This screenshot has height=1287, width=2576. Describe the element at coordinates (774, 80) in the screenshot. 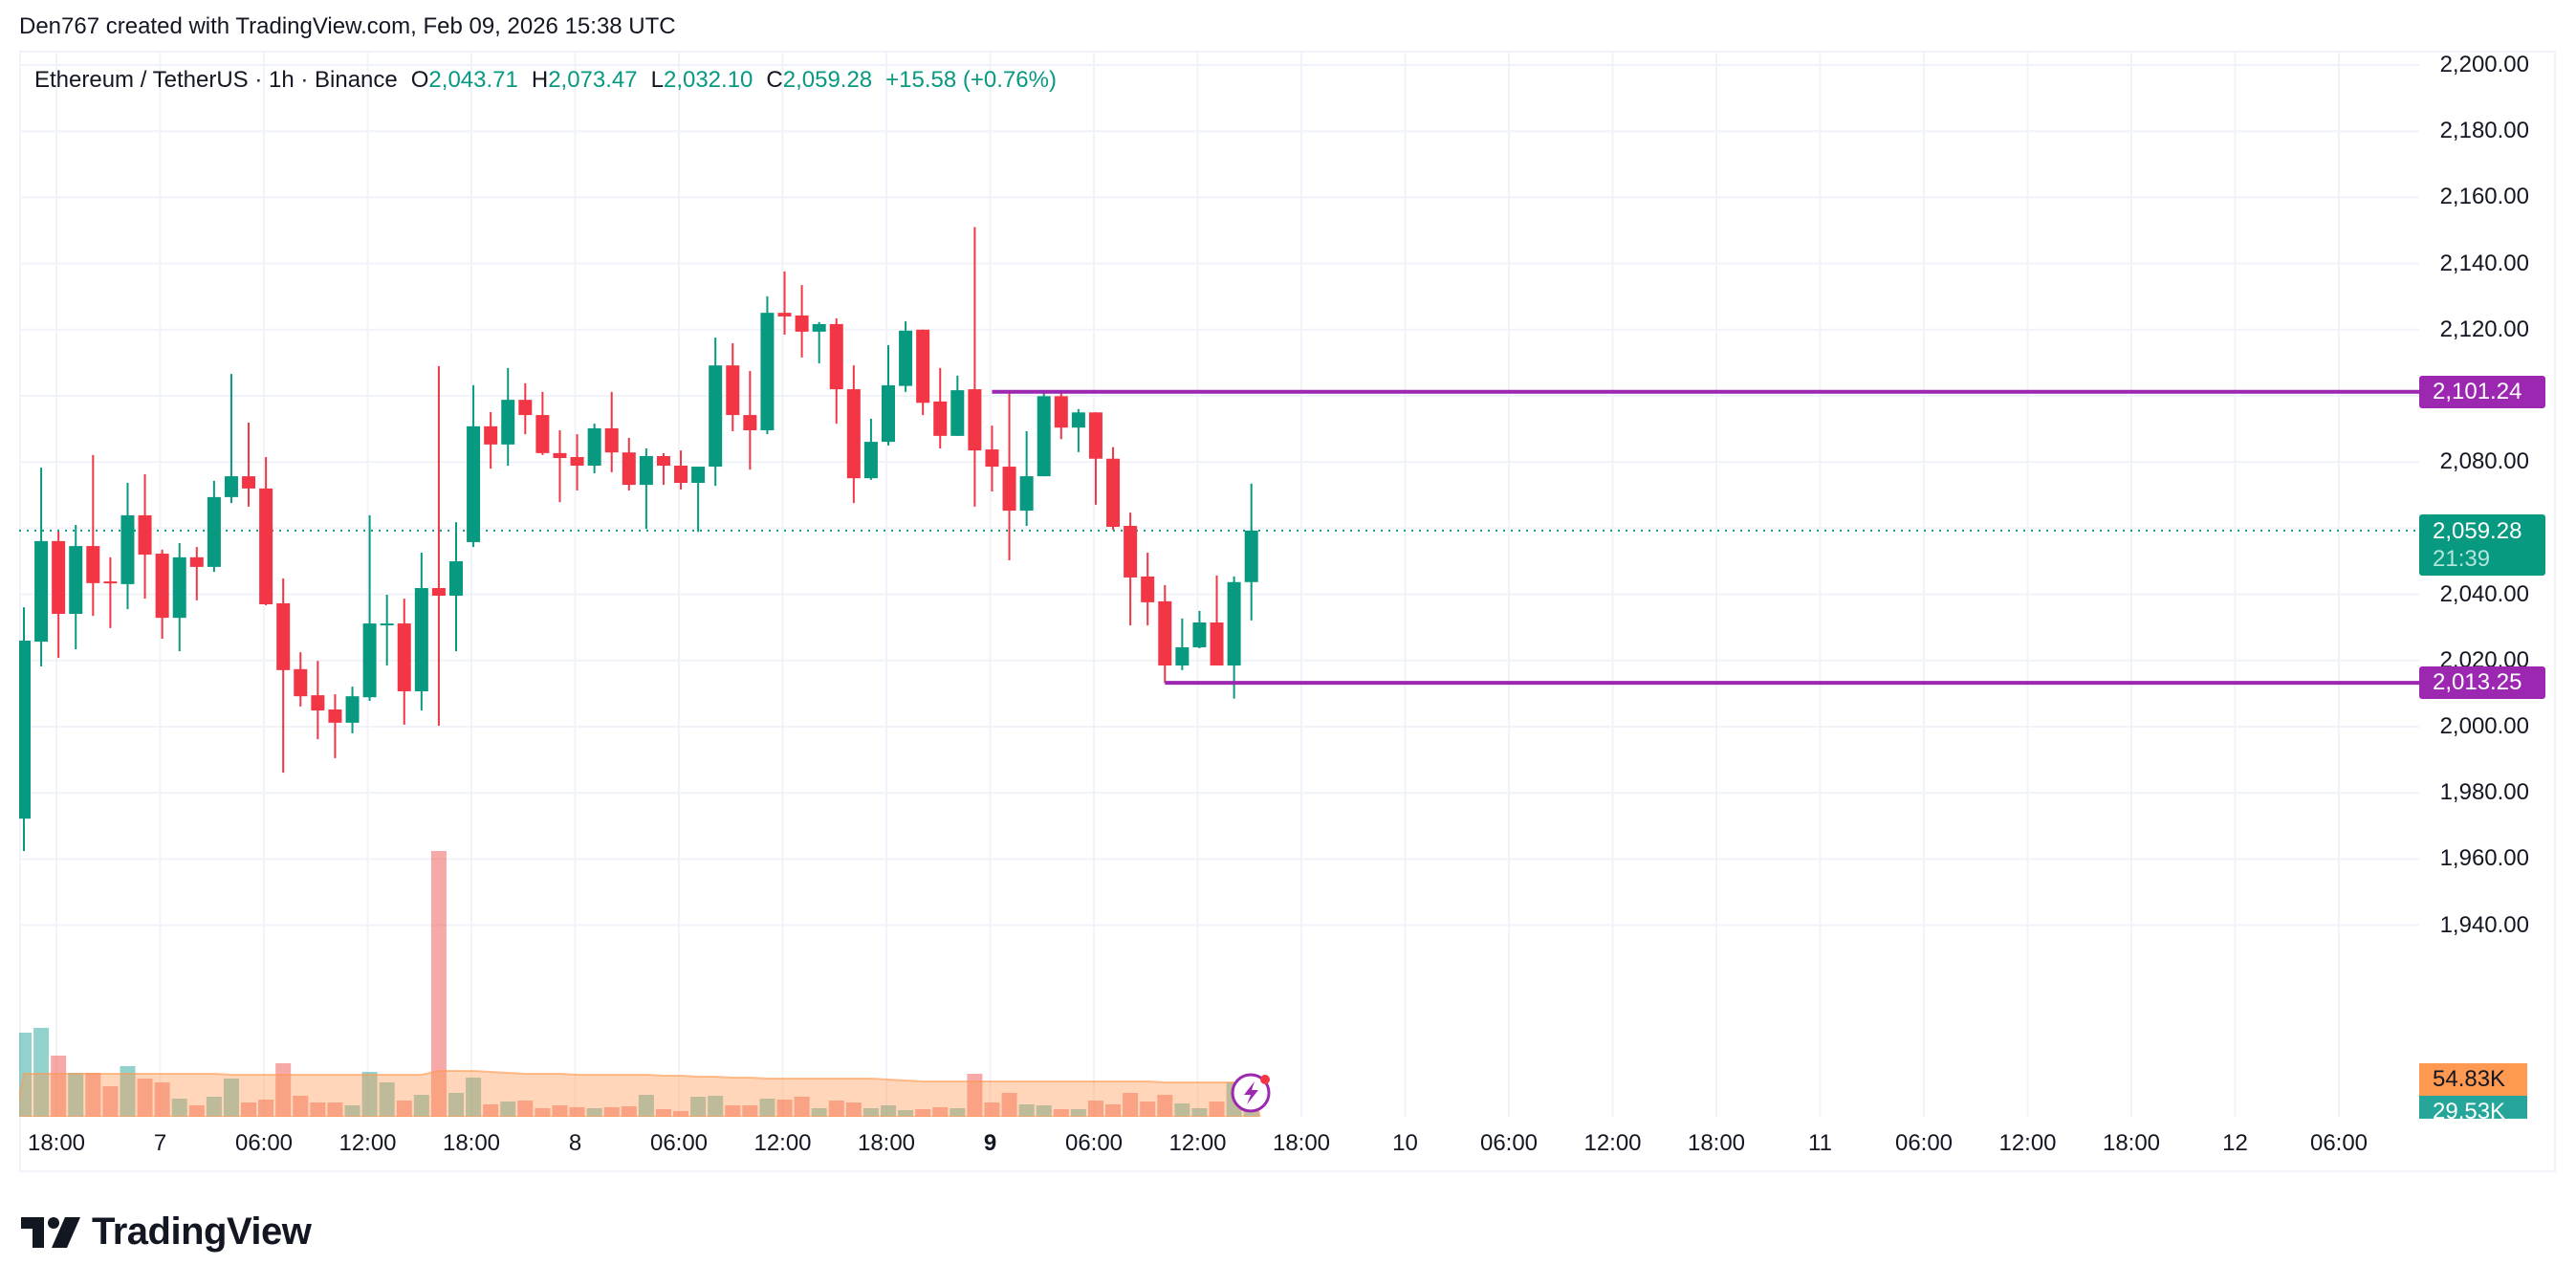

I see `close-key: C` at that location.